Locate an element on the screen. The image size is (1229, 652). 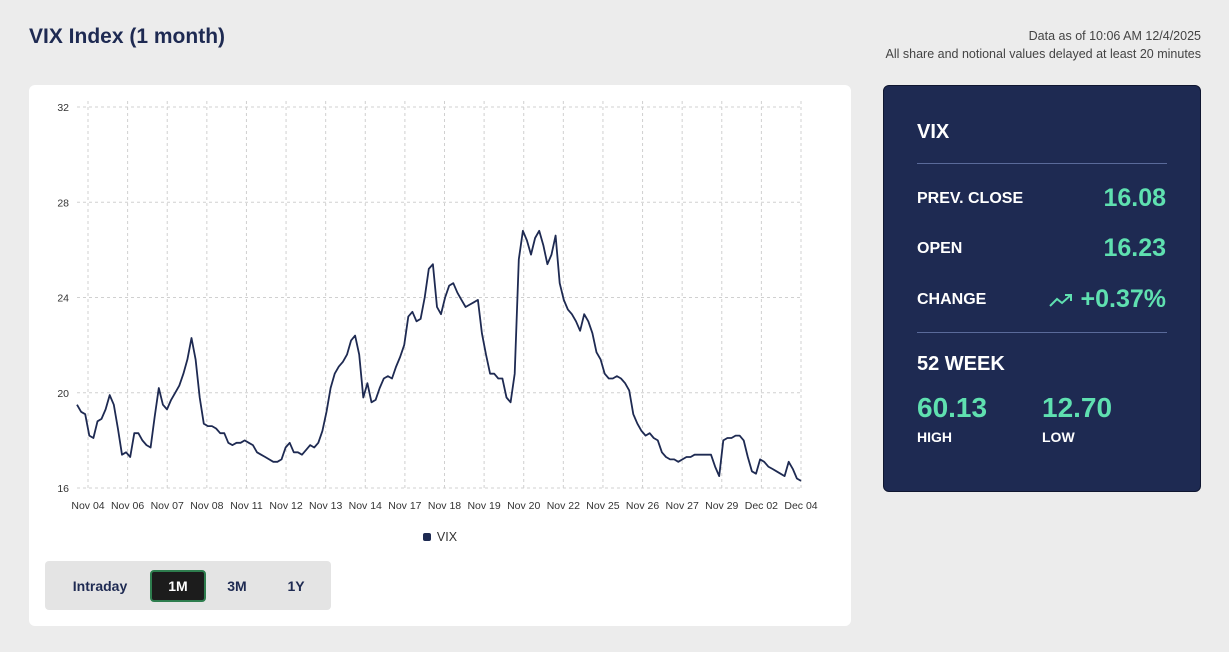
week52-title: 52 WEEK is located at coordinates (961, 364).